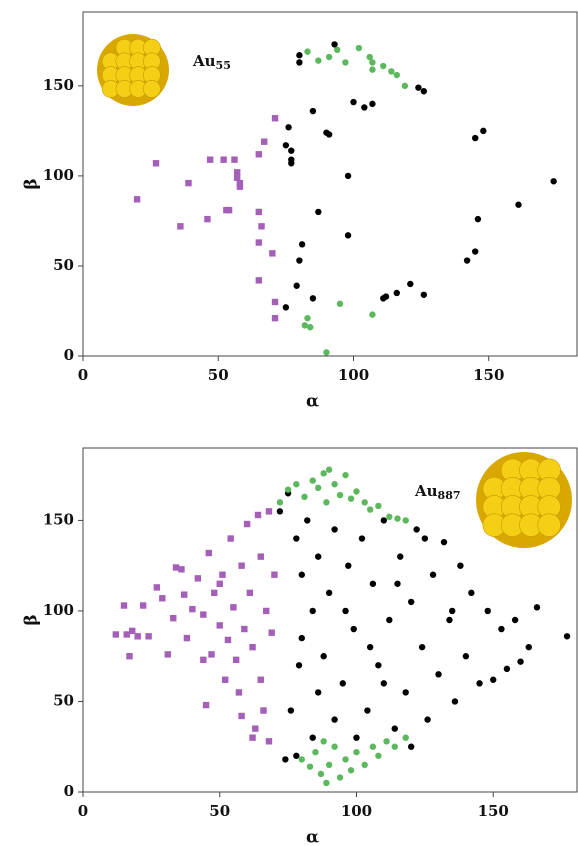  Describe the element at coordinates (83, 811) in the screenshot. I see `x-tick-label: 0` at that location.